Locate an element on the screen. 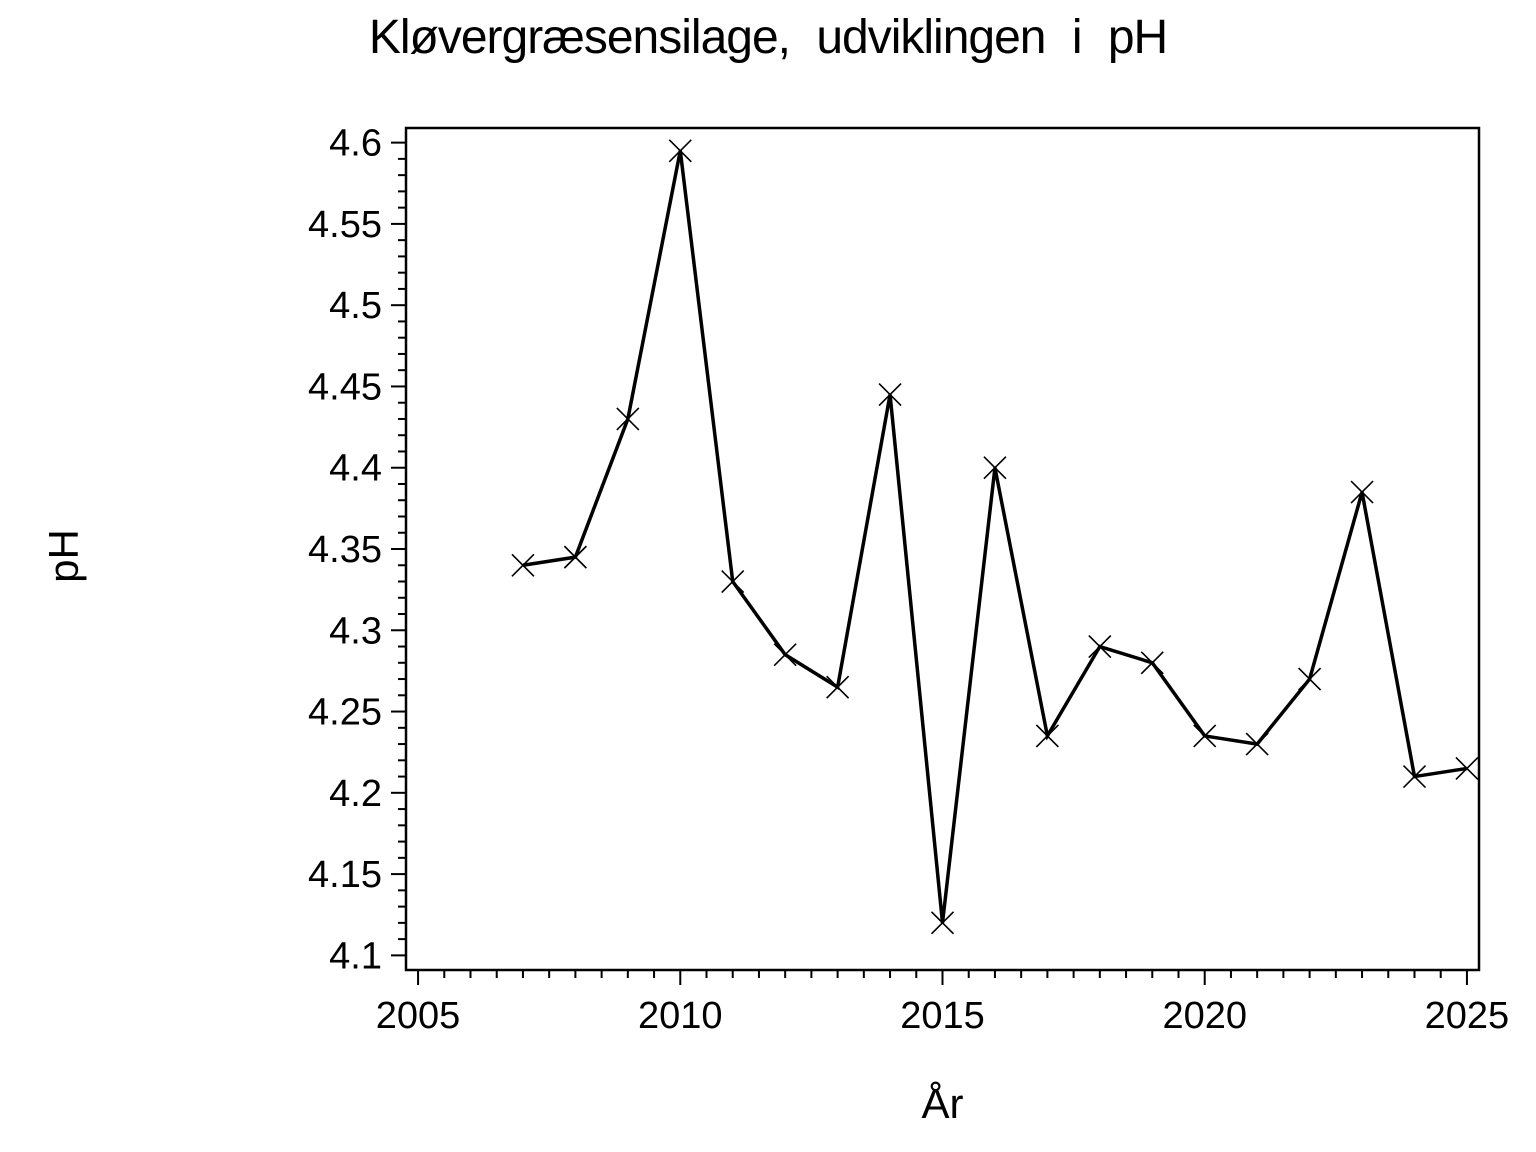 The height and width of the screenshot is (1152, 1536). x-tick-label: 2025 is located at coordinates (1467, 1016).